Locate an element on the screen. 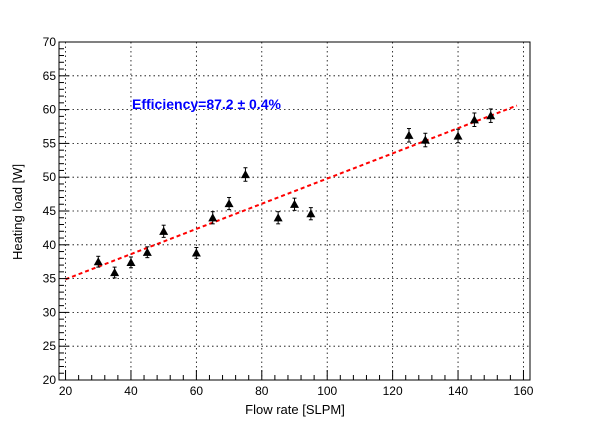  y-tick-label: 40 is located at coordinates (50, 245).